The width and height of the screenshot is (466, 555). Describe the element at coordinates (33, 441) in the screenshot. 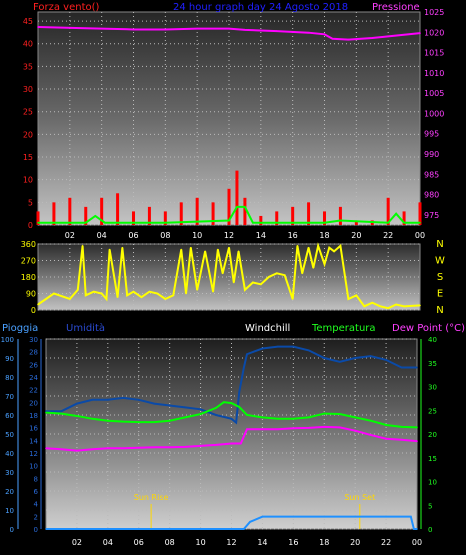

I see `humidity-tick-label: 14` at that location.